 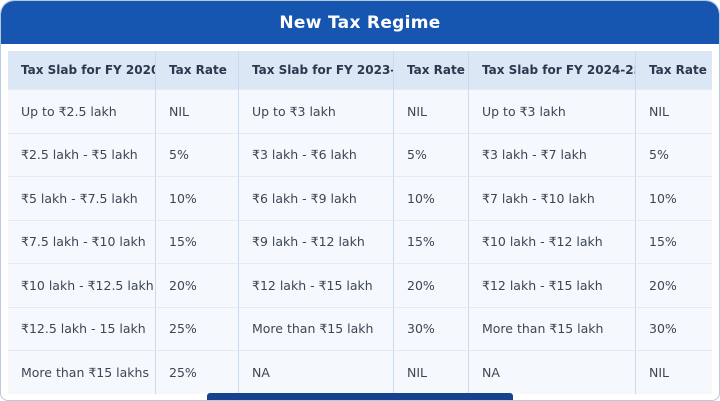 I want to click on table-cell: ₹3 lakh - ₹6 lakh, so click(x=316, y=154).